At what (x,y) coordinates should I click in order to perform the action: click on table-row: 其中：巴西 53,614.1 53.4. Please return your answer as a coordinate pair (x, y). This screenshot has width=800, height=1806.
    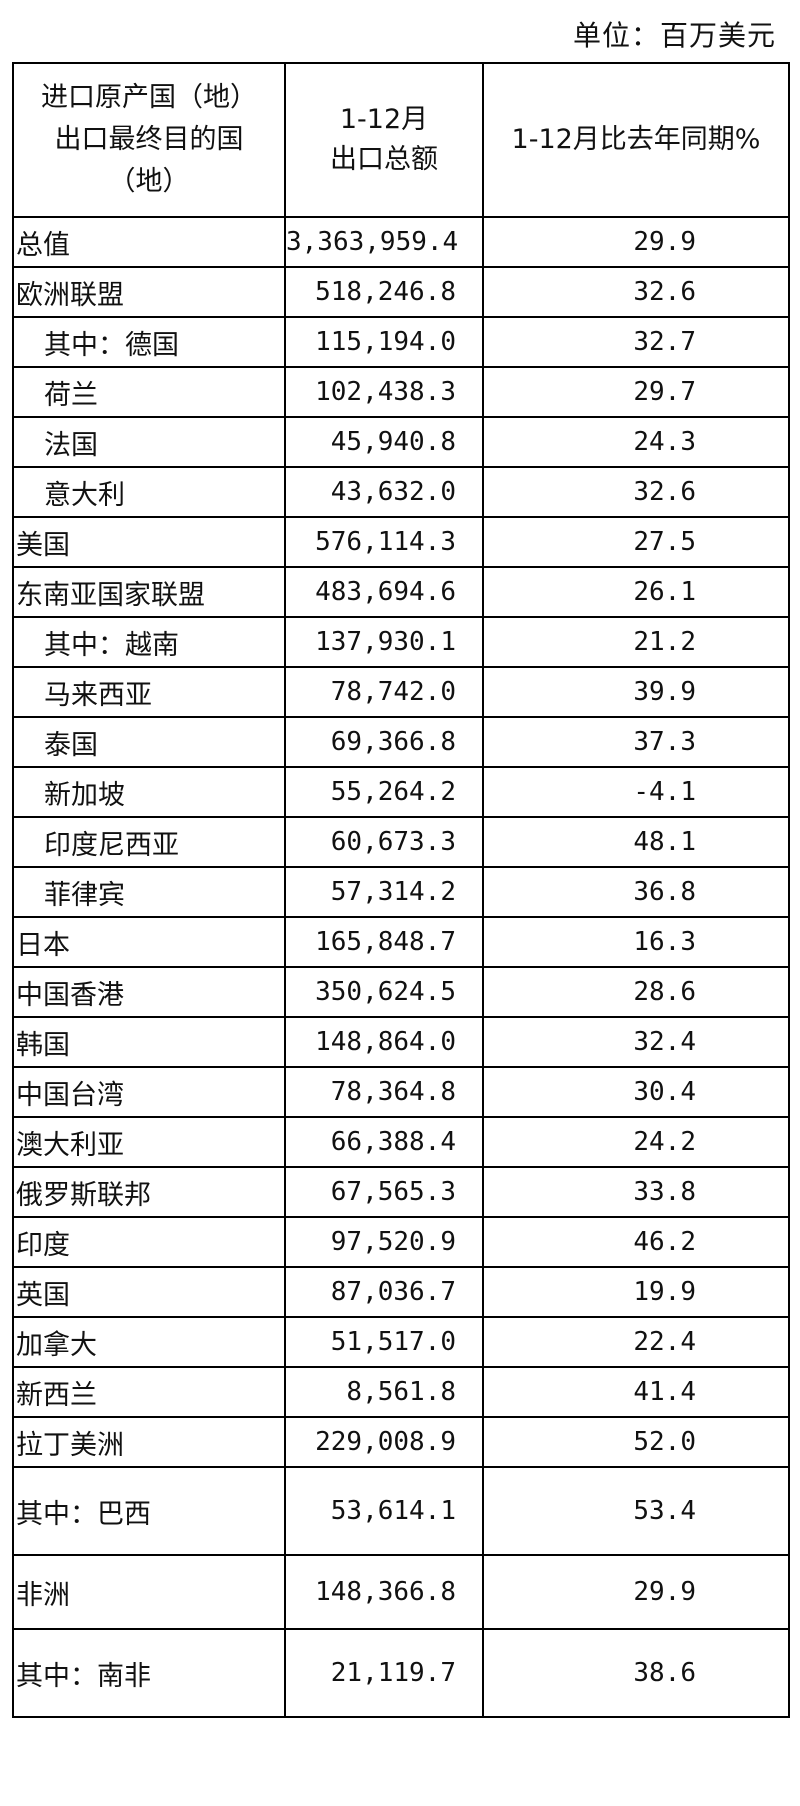
    Looking at the image, I should click on (401, 1511).